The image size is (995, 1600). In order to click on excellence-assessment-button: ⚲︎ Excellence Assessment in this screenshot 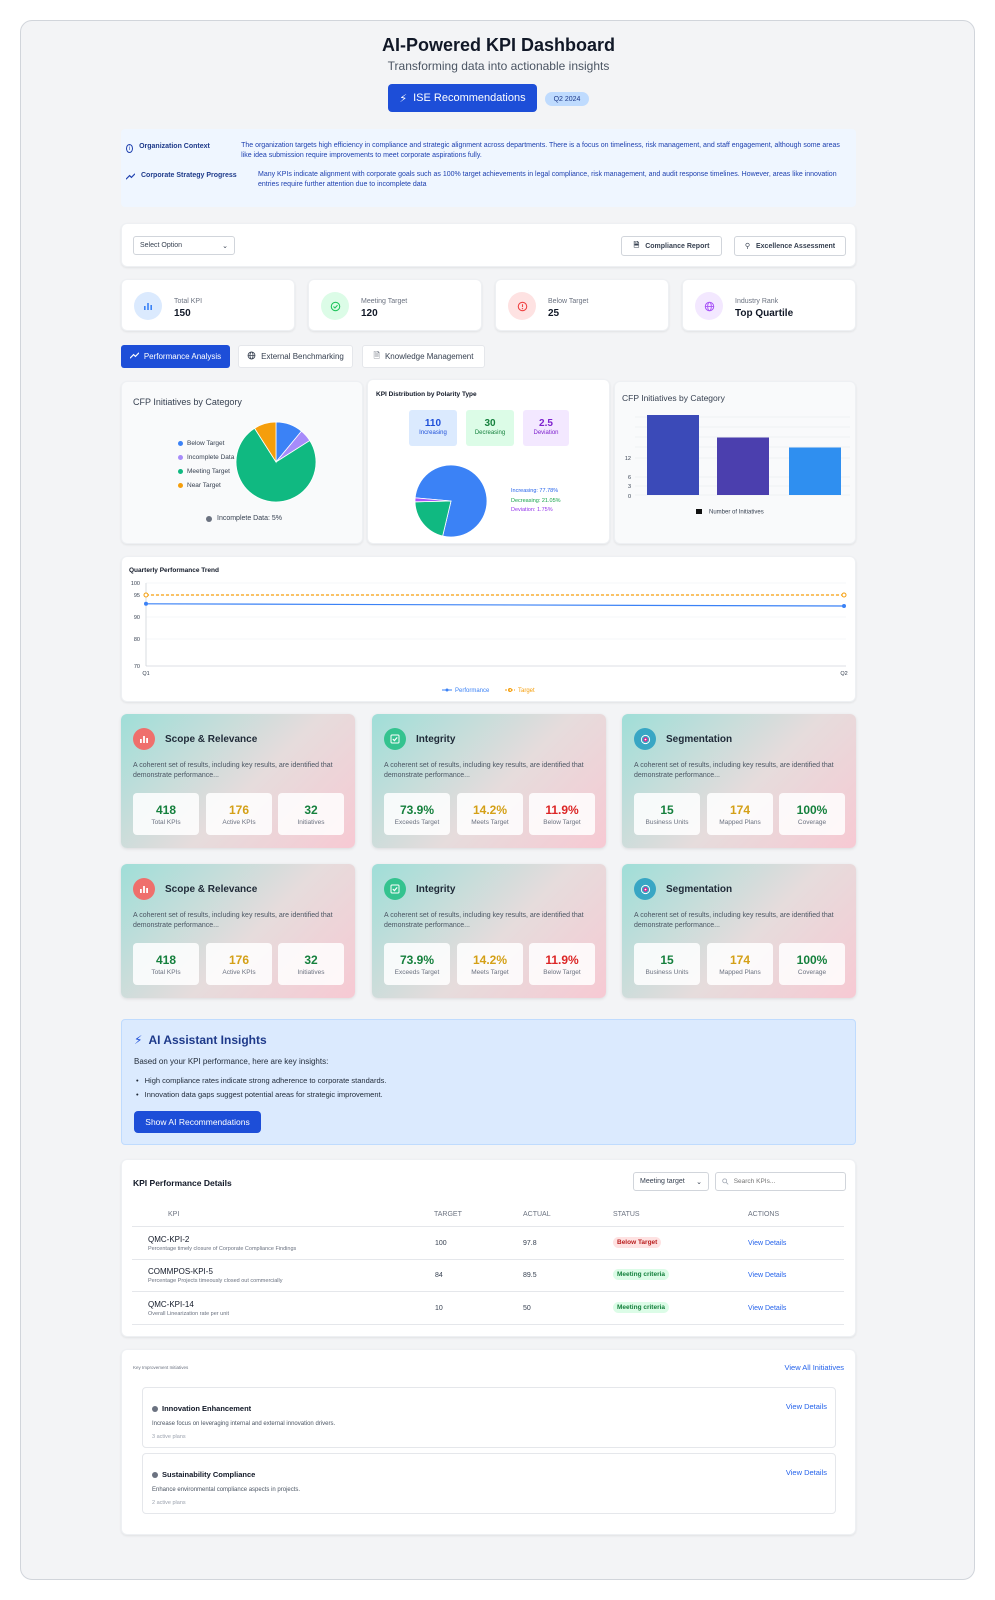, I will do `click(790, 246)`.